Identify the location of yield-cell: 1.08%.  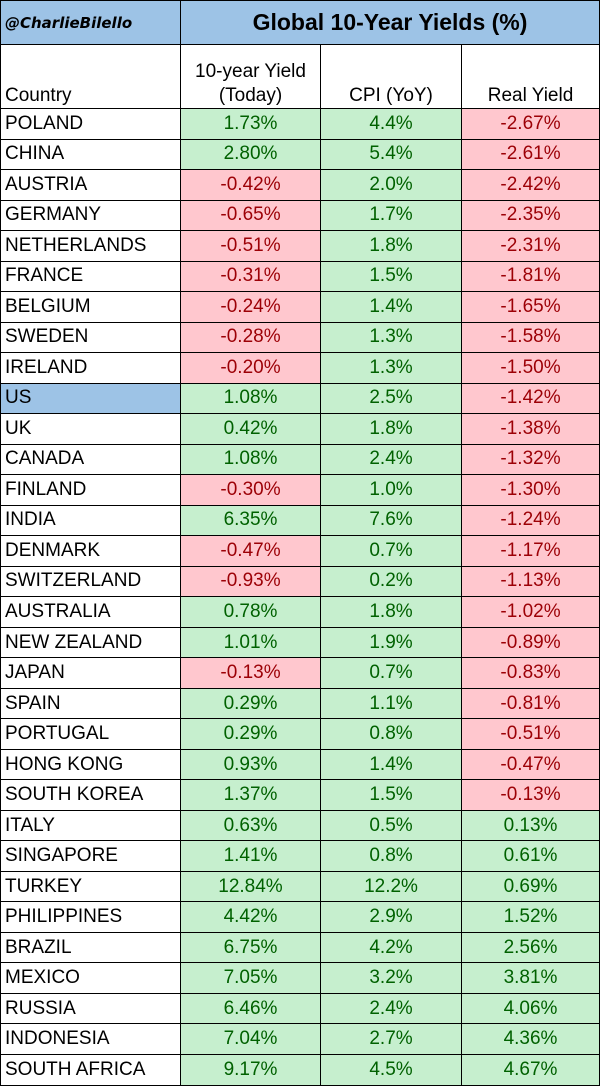
(250, 398).